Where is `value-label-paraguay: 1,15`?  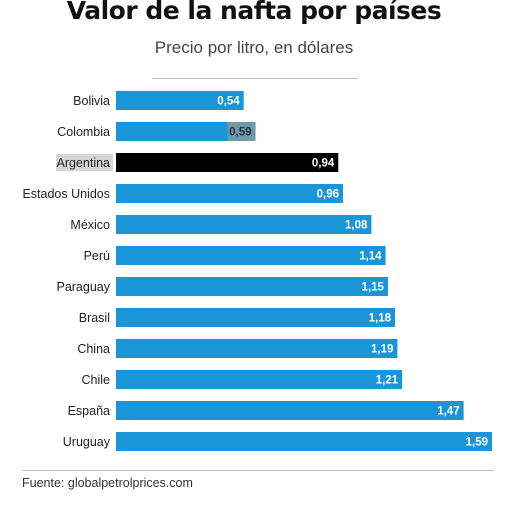 value-label-paraguay: 1,15 is located at coordinates (373, 288).